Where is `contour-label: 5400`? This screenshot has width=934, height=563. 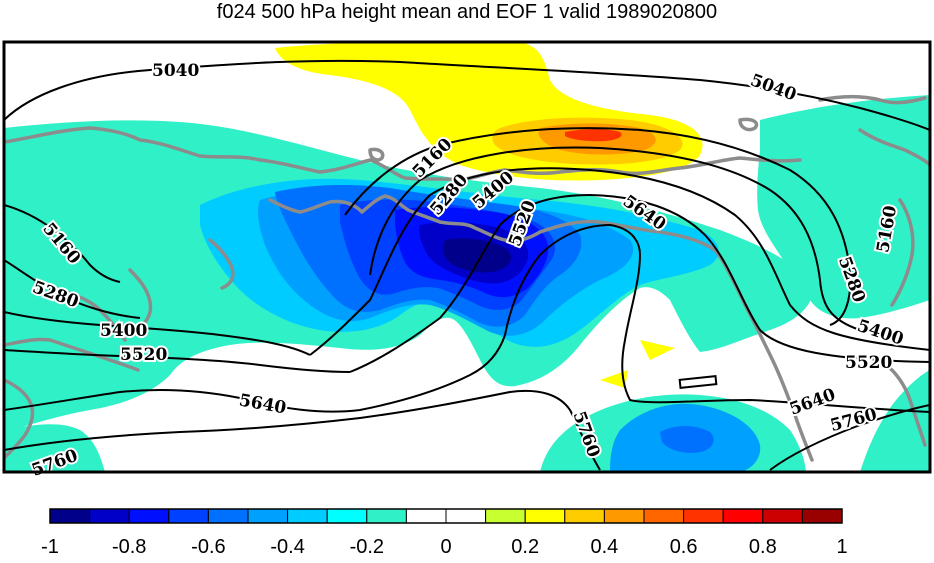
contour-label: 5400 is located at coordinates (123, 331).